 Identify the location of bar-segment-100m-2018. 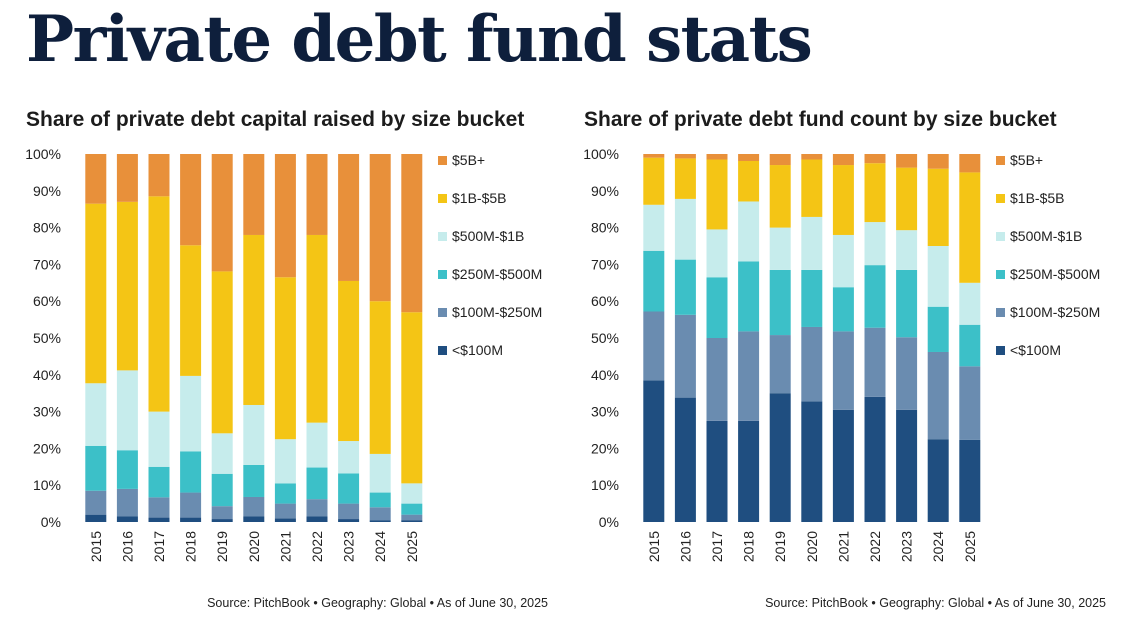
(191, 519).